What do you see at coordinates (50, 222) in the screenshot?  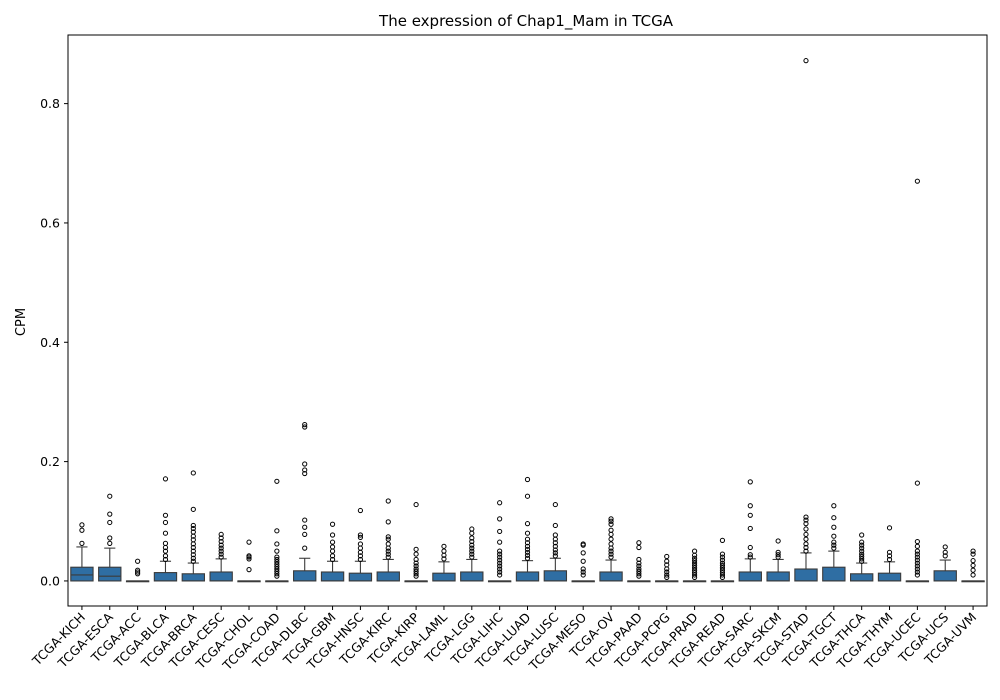 I see `y-tick-label: 0.6` at bounding box center [50, 222].